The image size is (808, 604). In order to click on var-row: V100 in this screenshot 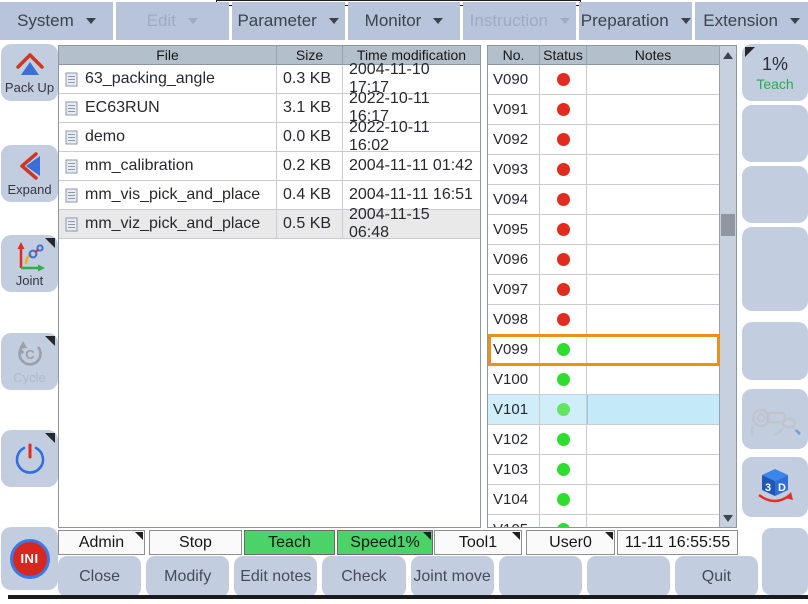, I will do `click(612, 380)`.